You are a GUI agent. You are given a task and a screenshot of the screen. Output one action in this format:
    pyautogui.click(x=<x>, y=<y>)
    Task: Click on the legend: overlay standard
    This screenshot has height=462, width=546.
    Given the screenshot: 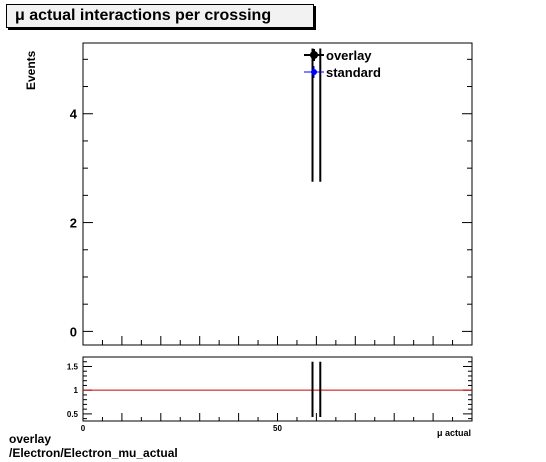 What is the action you would take?
    pyautogui.click(x=342, y=64)
    